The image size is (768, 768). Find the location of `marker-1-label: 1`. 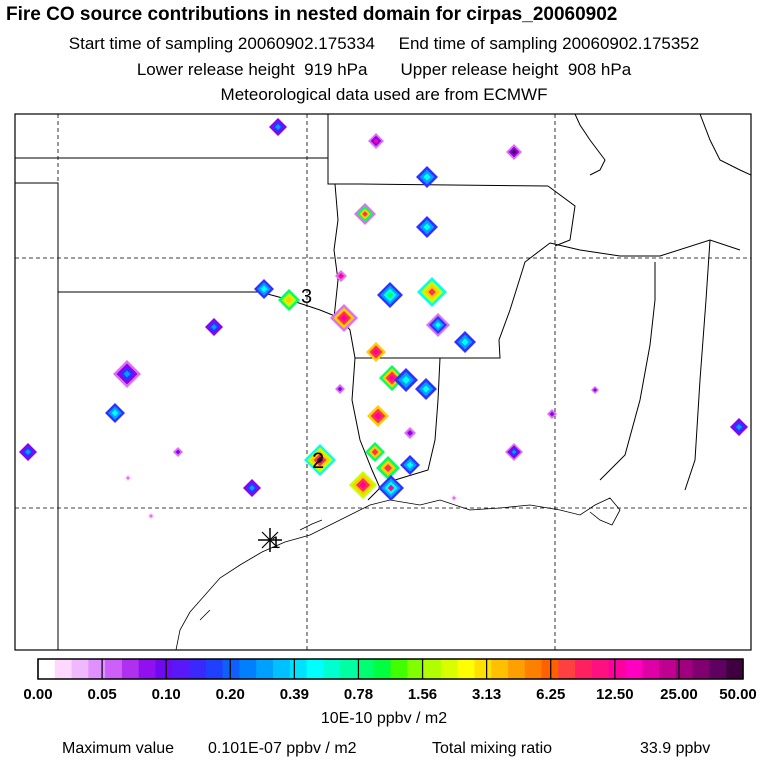

marker-1-label: 1 is located at coordinates (275, 542).